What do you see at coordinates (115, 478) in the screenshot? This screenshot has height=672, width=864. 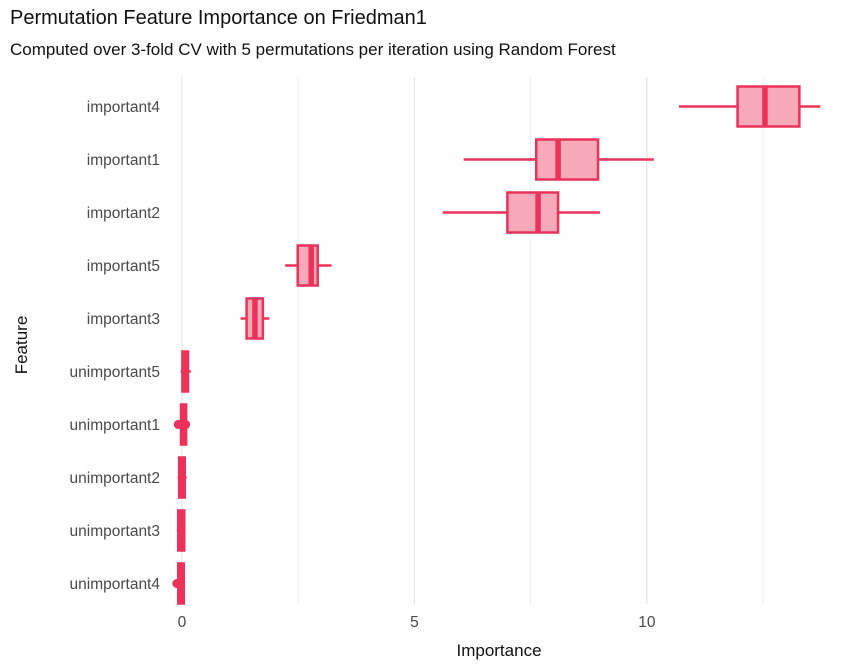 I see `y-tick-label-unimportant2: unimportant2` at bounding box center [115, 478].